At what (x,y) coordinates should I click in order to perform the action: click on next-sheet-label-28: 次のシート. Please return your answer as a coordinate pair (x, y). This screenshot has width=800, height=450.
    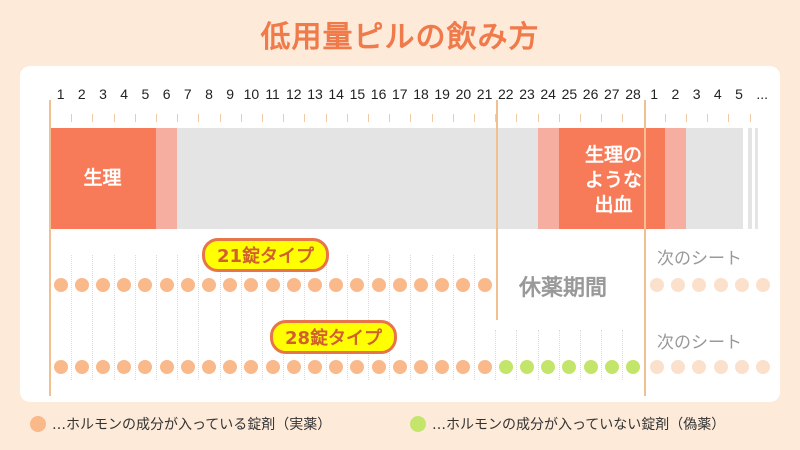
    Looking at the image, I should click on (699, 343).